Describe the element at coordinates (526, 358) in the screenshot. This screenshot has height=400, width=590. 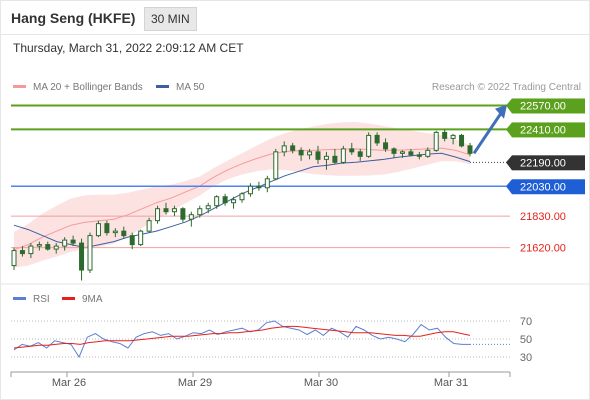
I see `rsi-tick-label: 30` at that location.